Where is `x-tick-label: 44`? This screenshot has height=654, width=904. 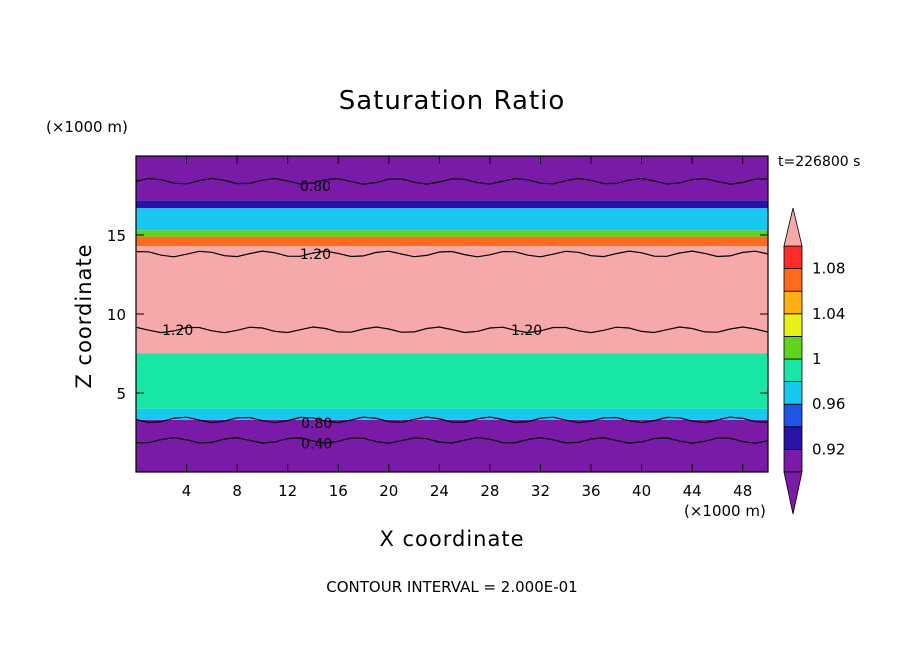 x-tick-label: 44 is located at coordinates (692, 491).